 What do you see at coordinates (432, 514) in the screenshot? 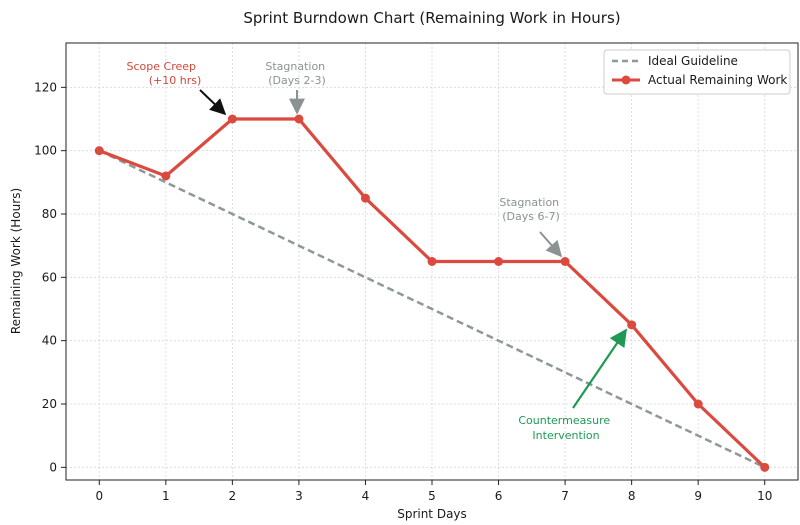
I see `x-axis-title: Sprint Days` at bounding box center [432, 514].